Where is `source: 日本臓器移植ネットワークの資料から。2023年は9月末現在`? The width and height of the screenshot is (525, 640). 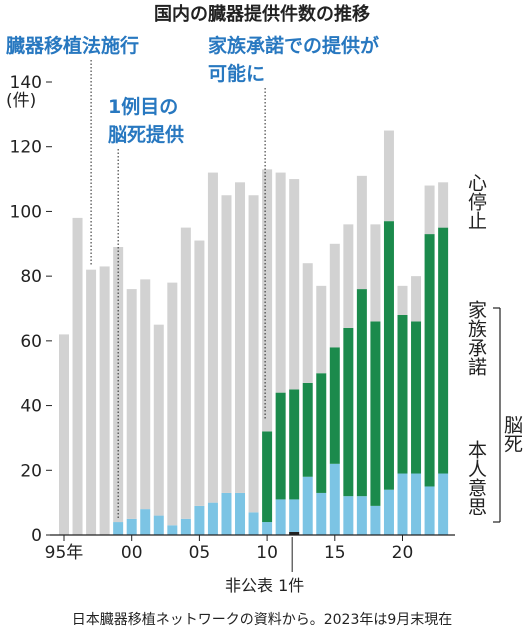 source: 日本臓器移植ネットワークの資料から。2023年は9月末現在 is located at coordinates (262, 620).